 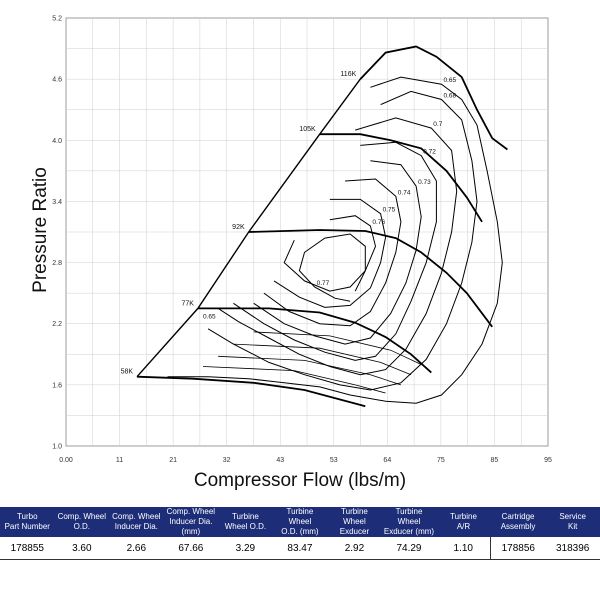 What do you see at coordinates (209, 317) in the screenshot?
I see `annotation-label: 0.65` at bounding box center [209, 317].